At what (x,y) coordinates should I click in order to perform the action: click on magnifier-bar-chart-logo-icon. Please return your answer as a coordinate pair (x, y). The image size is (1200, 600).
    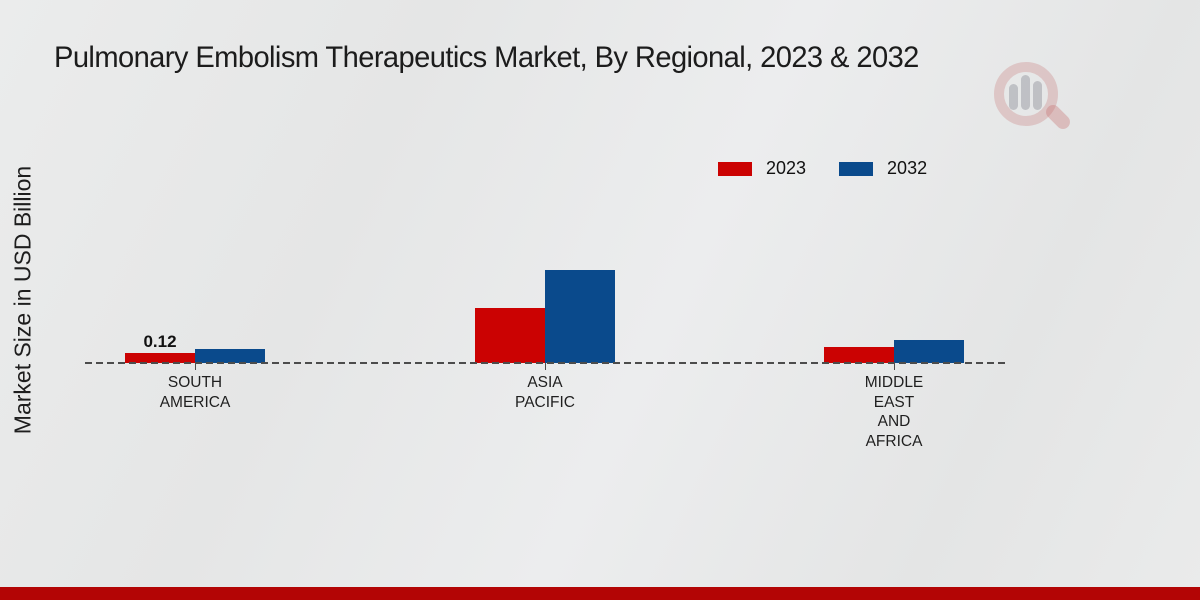
    Looking at the image, I should click on (1036, 100).